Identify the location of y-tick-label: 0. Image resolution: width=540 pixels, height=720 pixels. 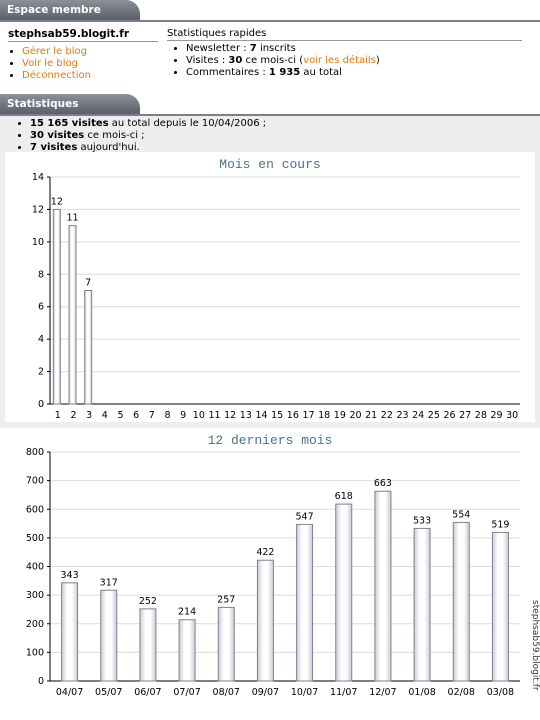
(41, 681).